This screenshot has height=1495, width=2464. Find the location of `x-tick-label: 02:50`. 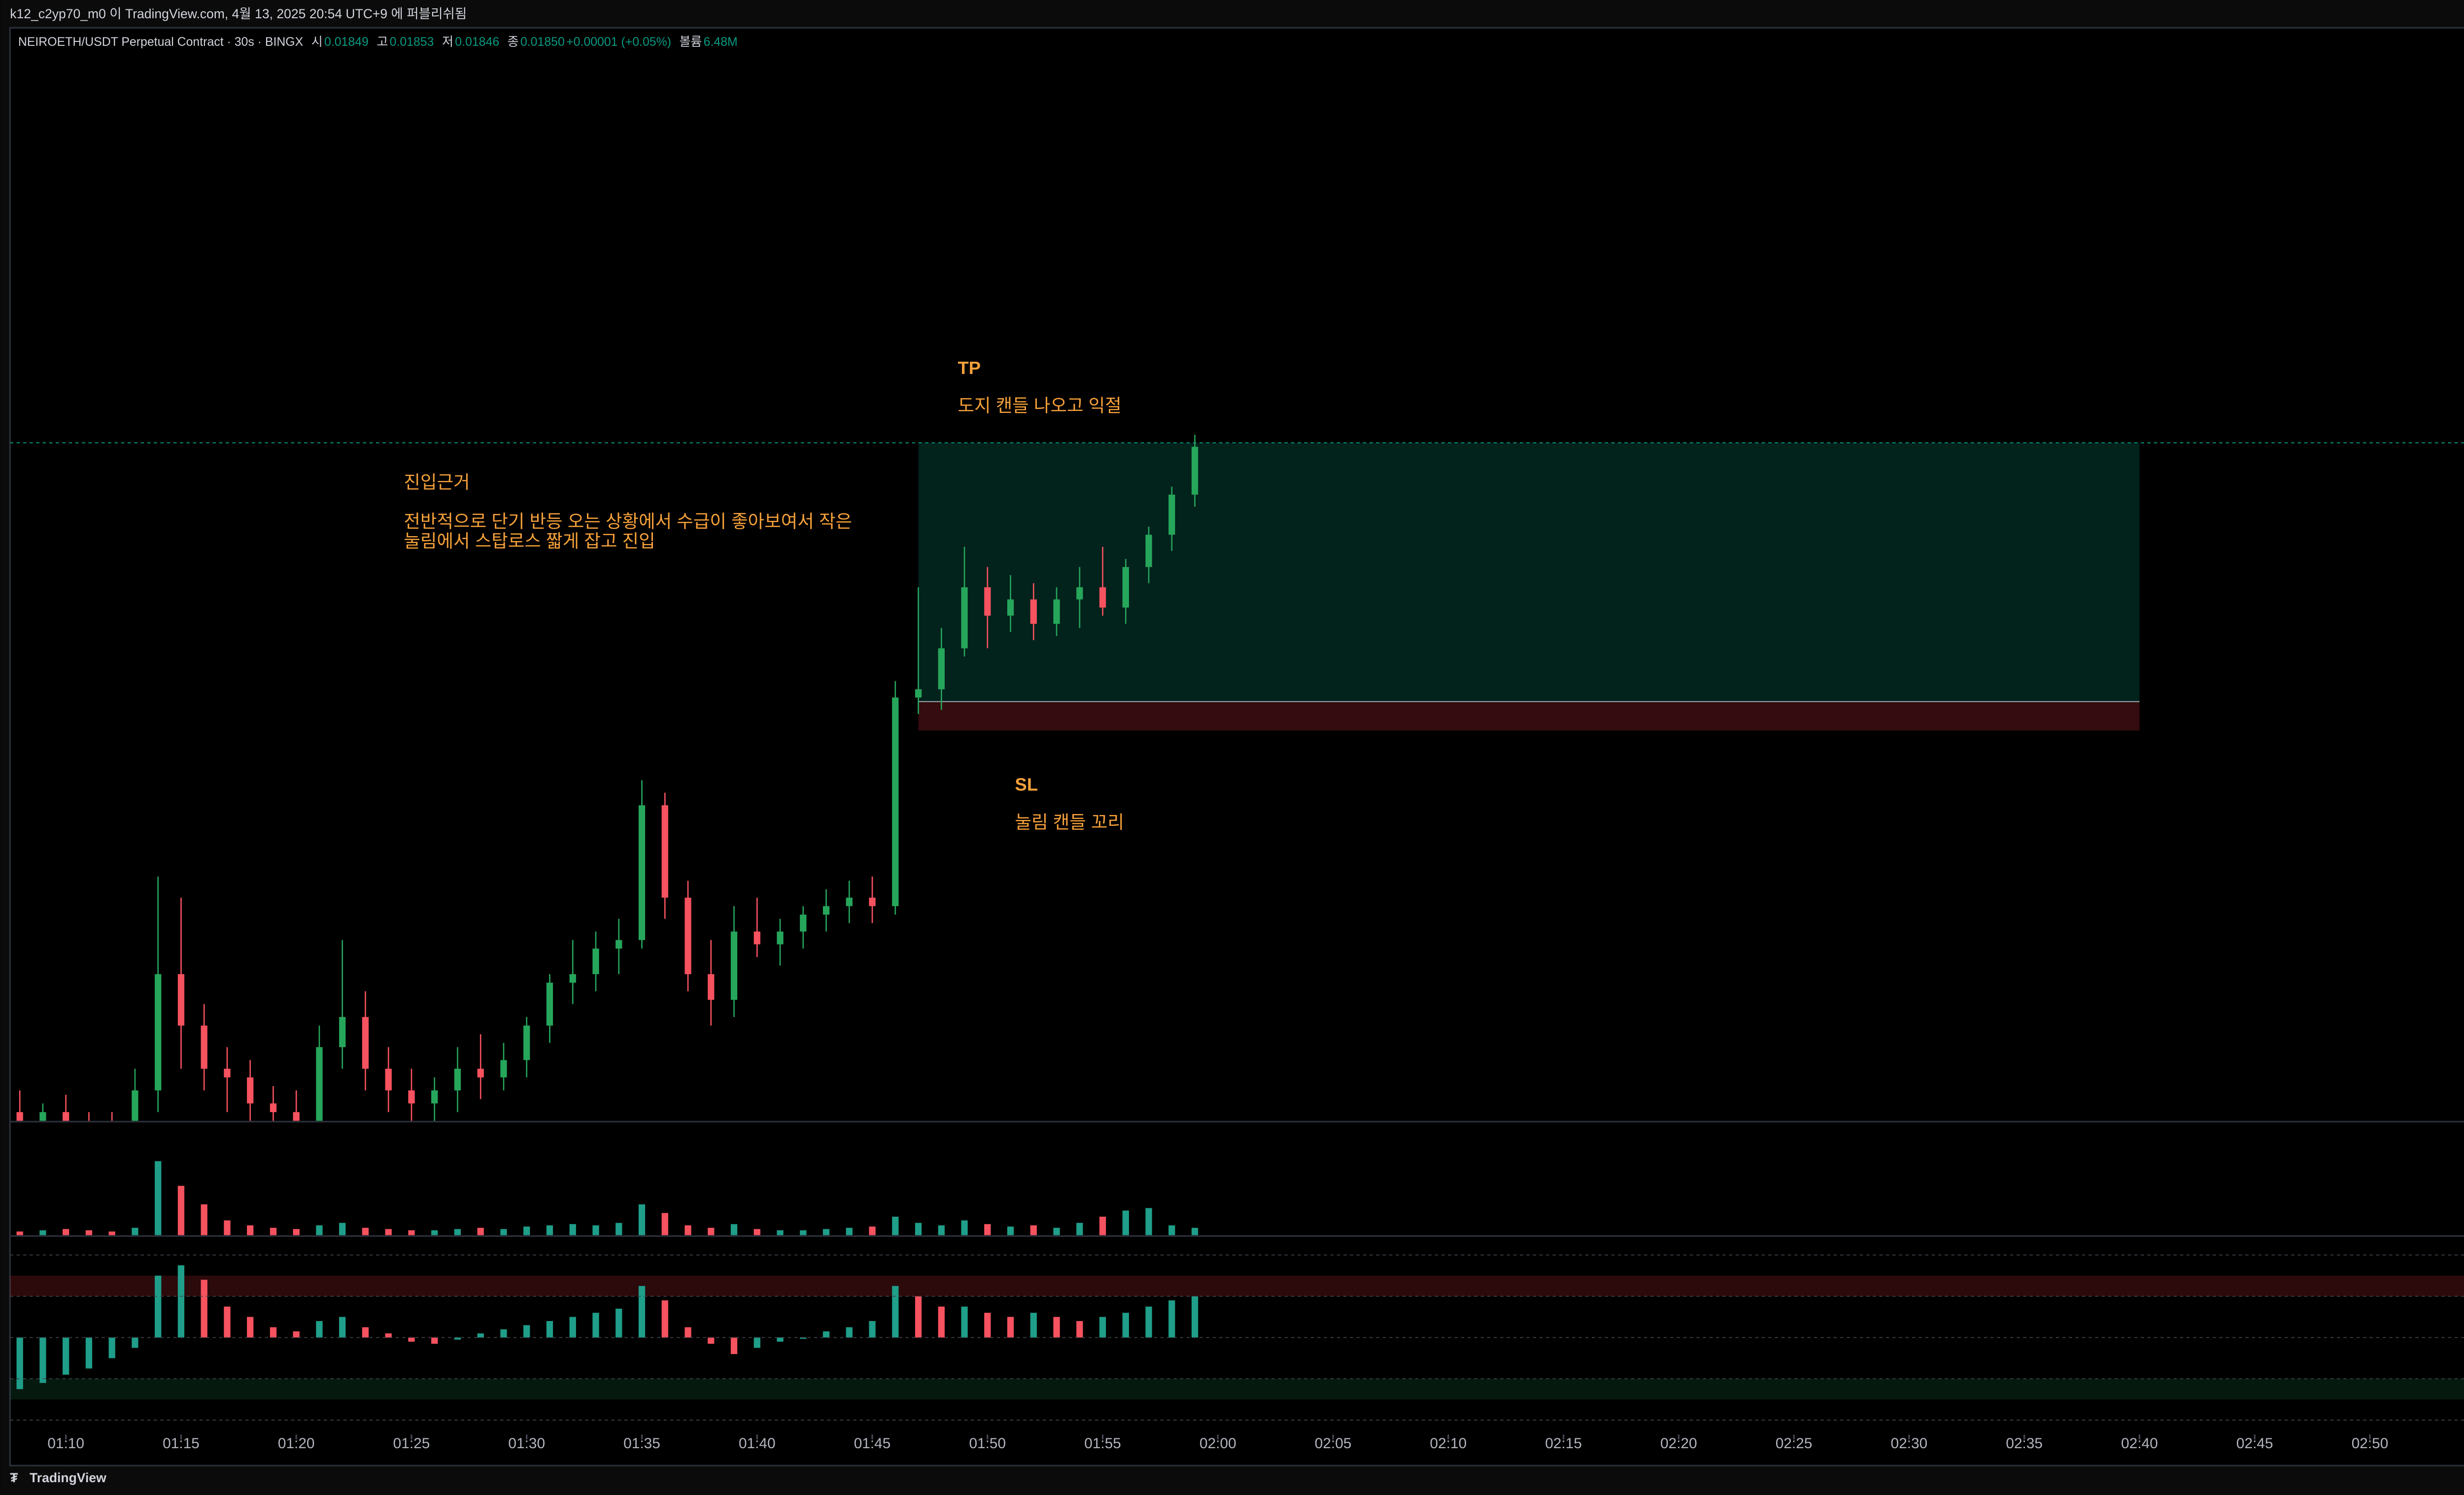

x-tick-label: 02:50 is located at coordinates (2370, 1443).